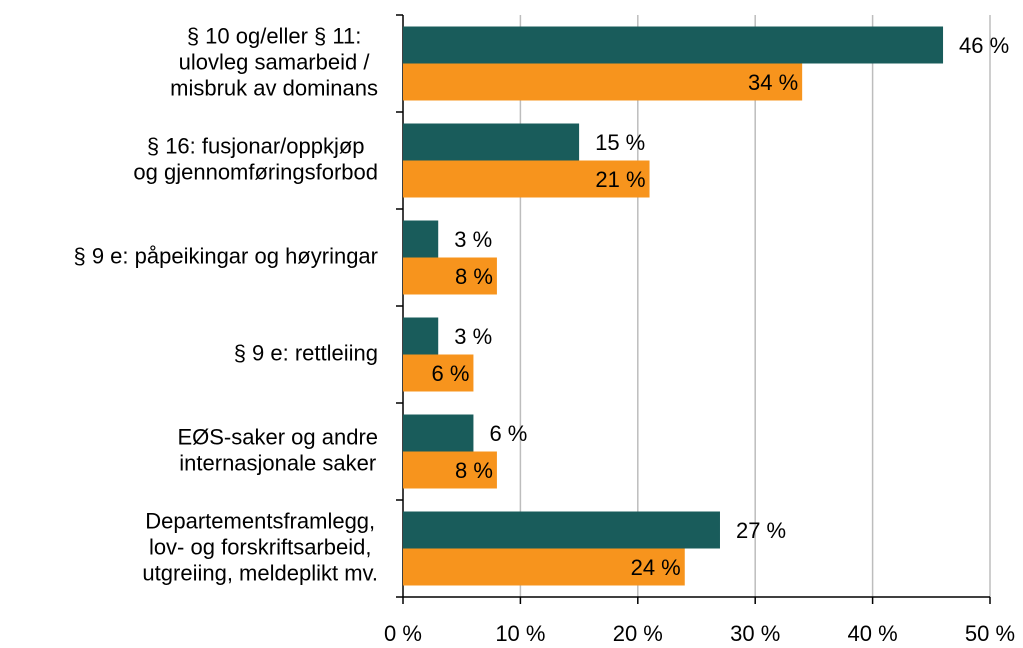 The width and height of the screenshot is (1023, 648). Describe the element at coordinates (620, 179) in the screenshot. I see `value-label: 21 %` at that location.